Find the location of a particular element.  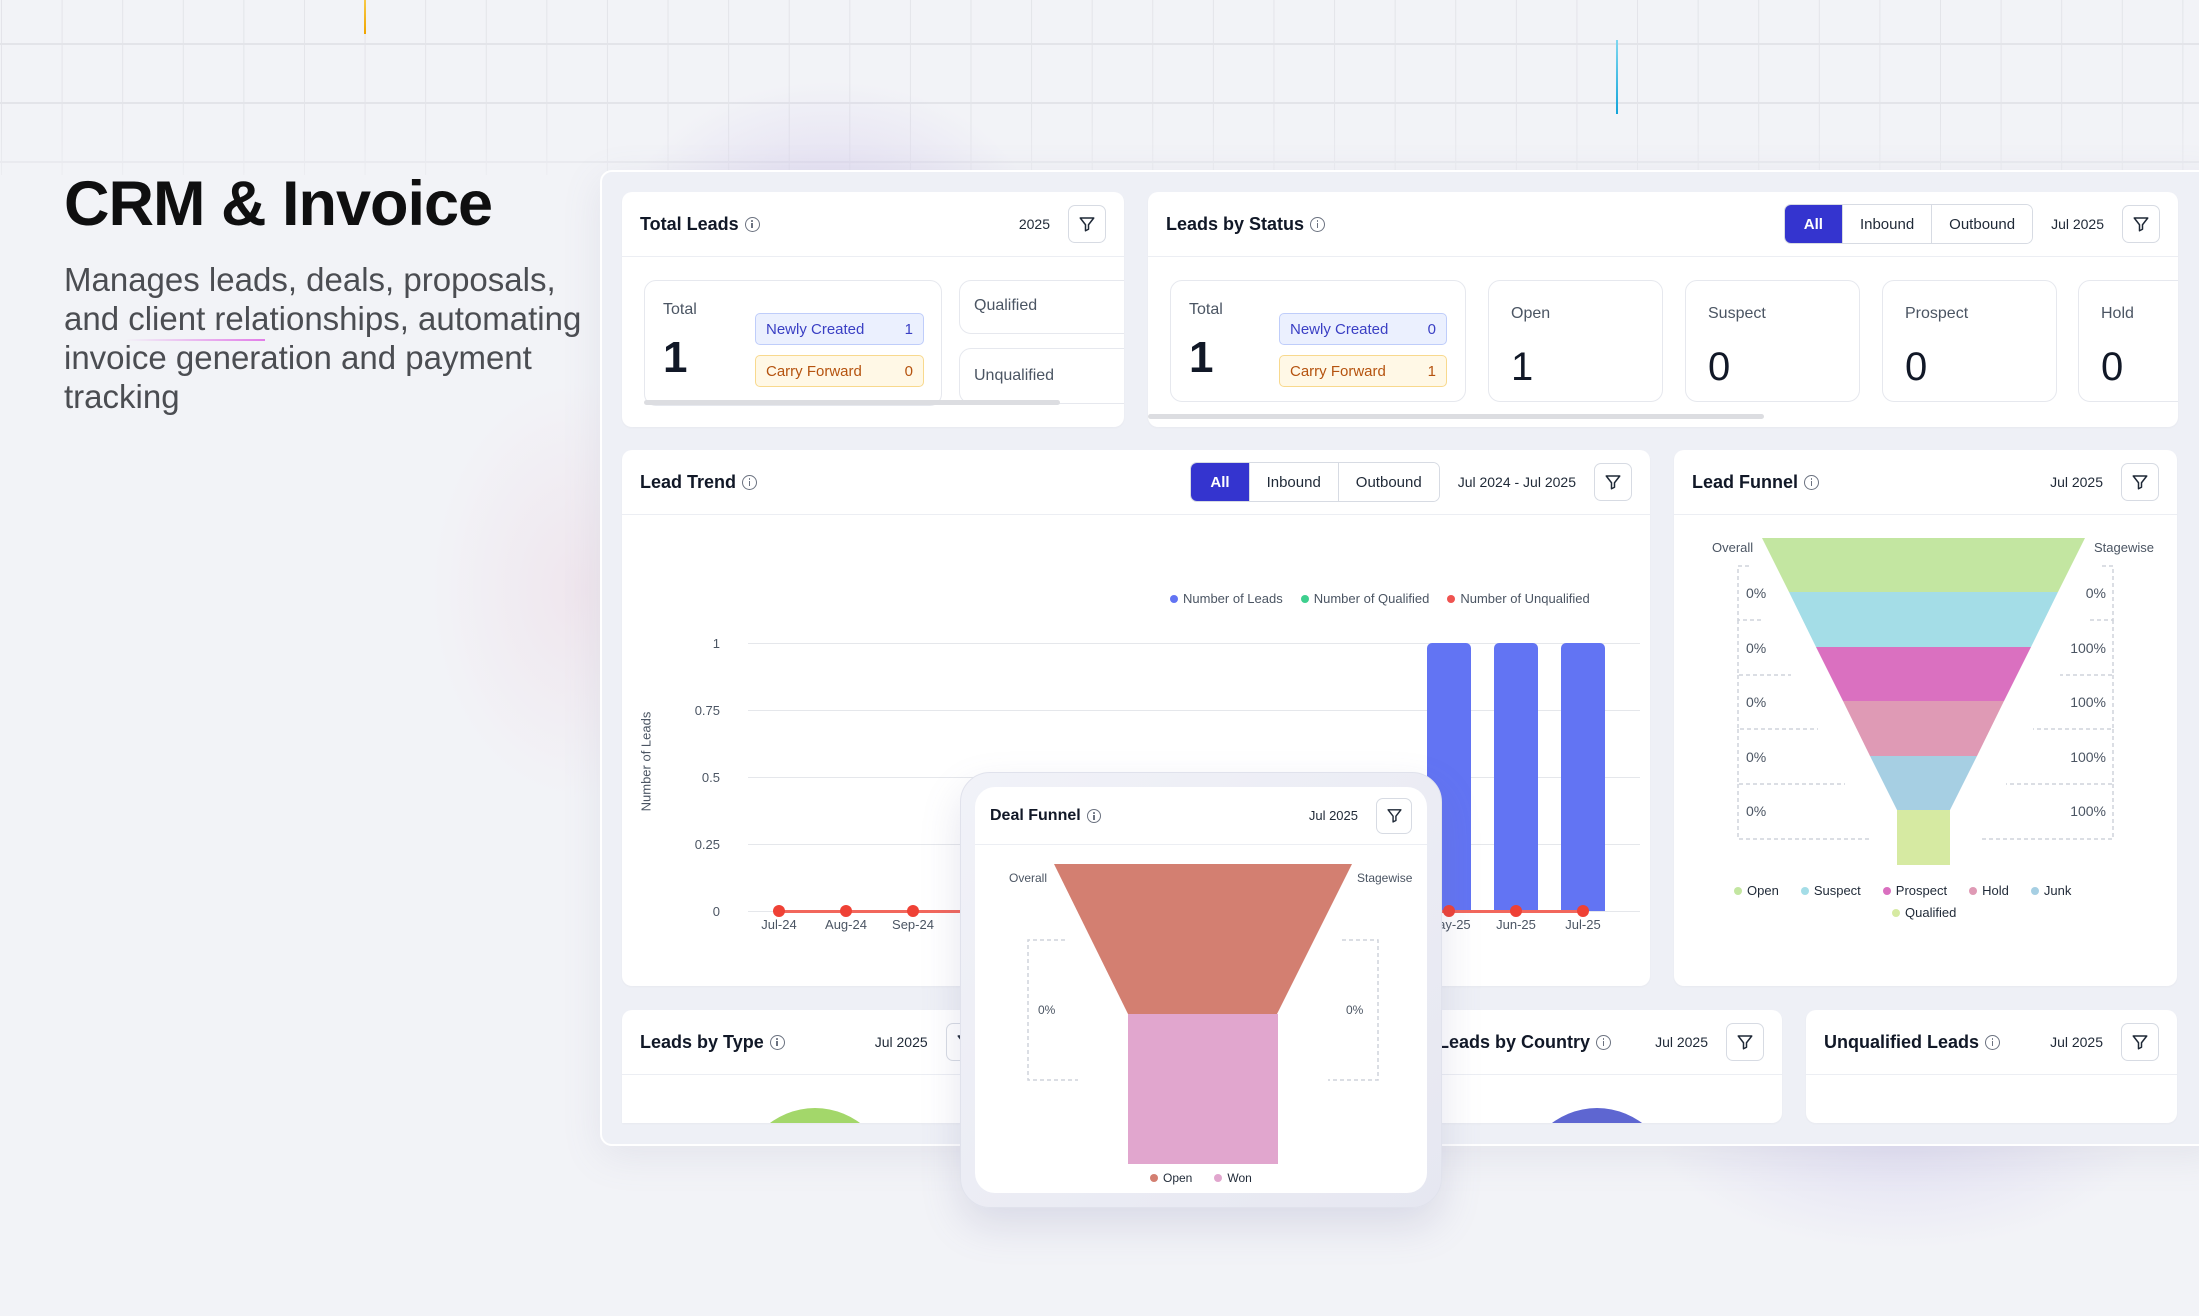

legend-item-hold: Hold is located at coordinates (1989, 890).